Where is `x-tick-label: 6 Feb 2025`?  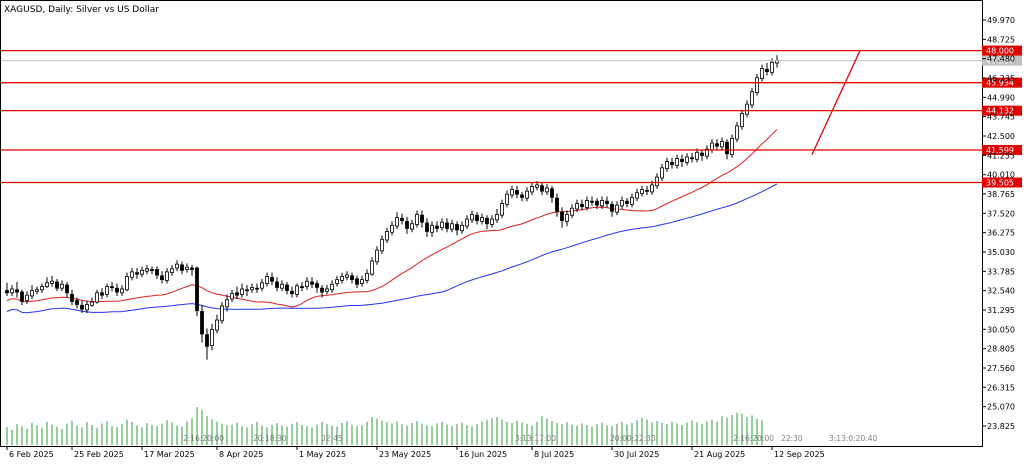 x-tick-label: 6 Feb 2025 is located at coordinates (31, 454).